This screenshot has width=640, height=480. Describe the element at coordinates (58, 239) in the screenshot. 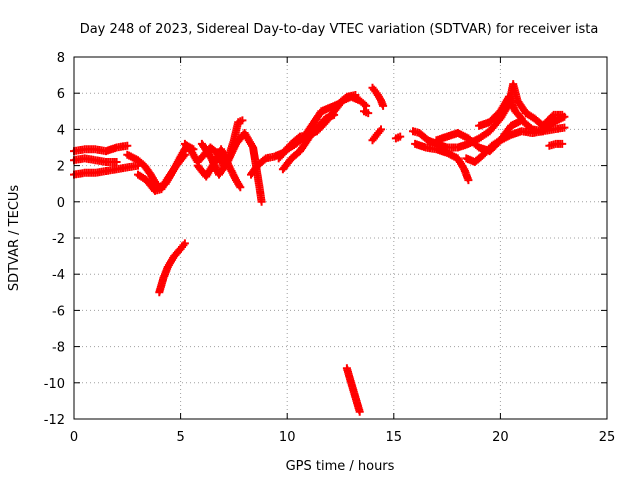

I see `y-tick-label: -2` at that location.